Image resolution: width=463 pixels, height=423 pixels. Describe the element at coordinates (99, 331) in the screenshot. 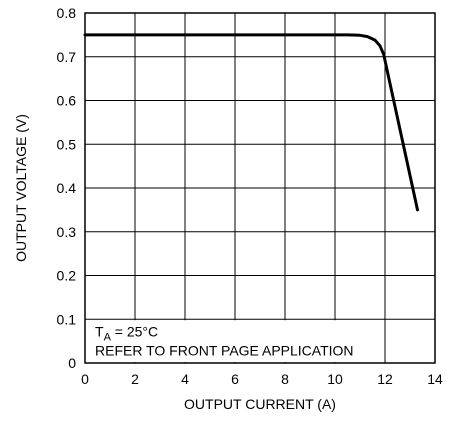

I see `temp-prefix: T` at that location.